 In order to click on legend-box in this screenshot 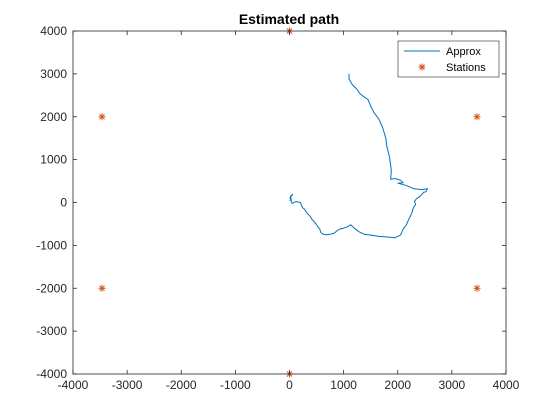, I will do `click(448, 59)`.